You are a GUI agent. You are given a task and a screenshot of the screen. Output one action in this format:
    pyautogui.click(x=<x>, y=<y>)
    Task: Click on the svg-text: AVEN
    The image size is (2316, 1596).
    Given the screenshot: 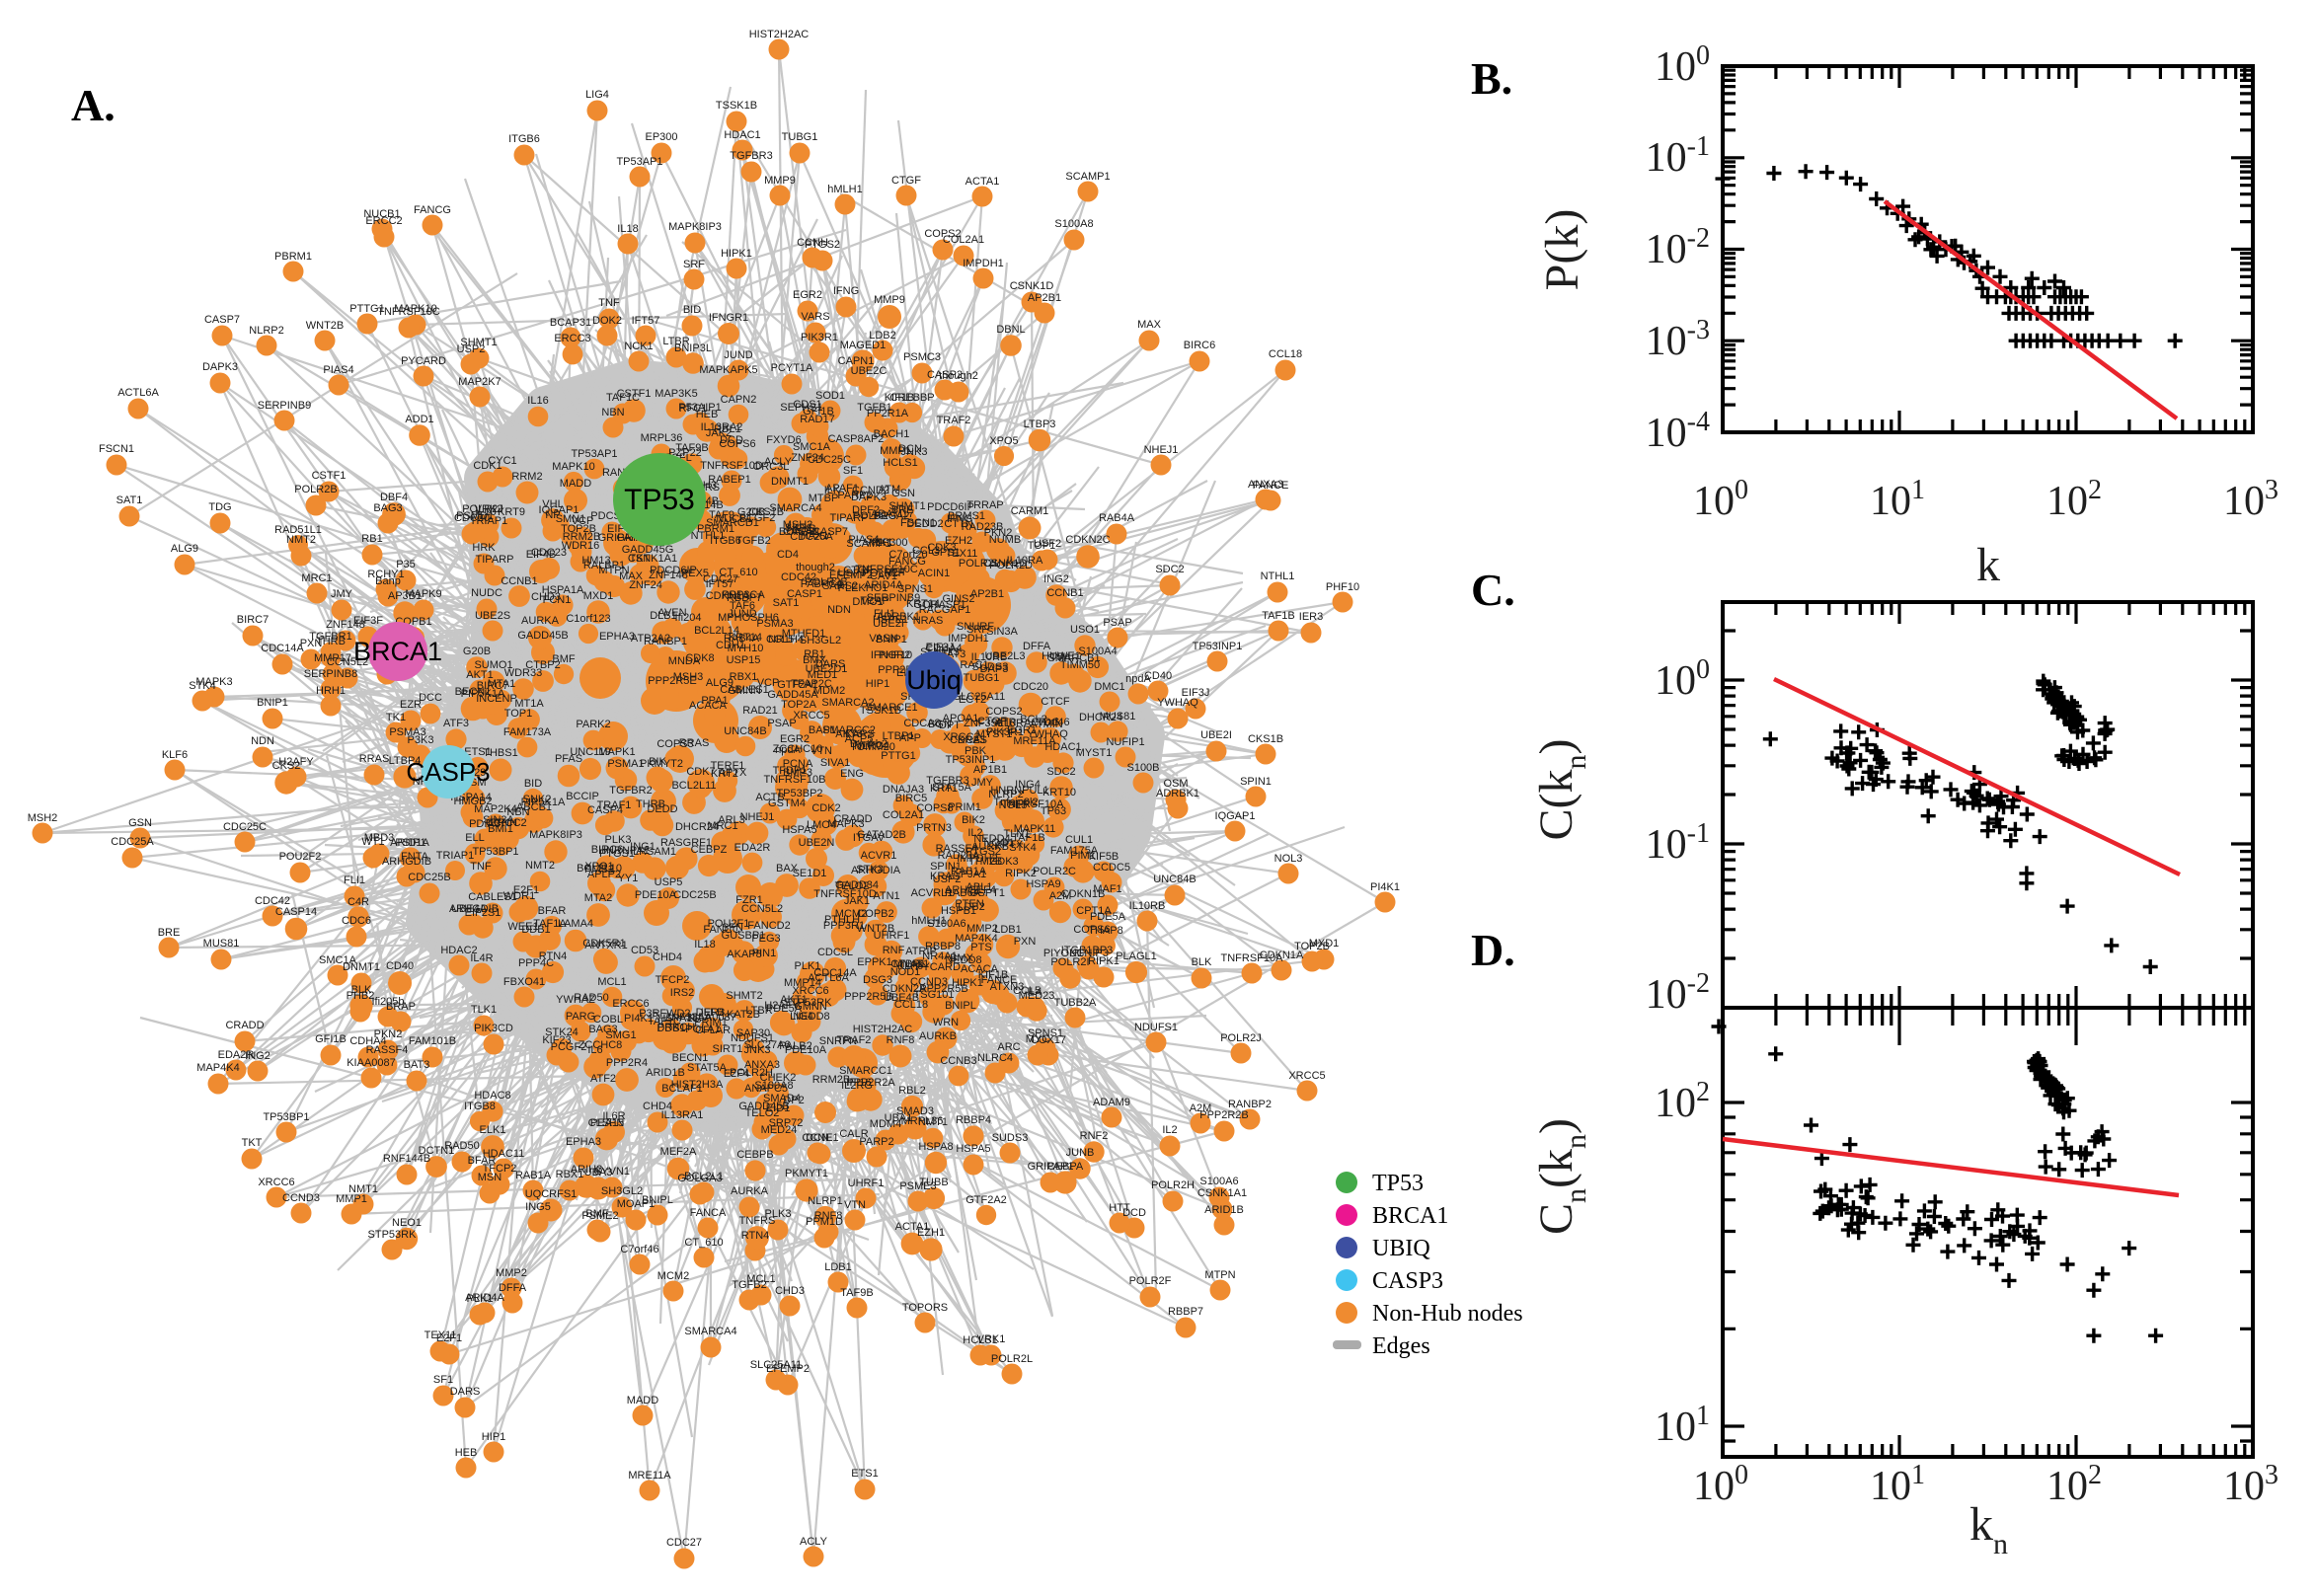 What is the action you would take?
    pyautogui.click(x=671, y=613)
    